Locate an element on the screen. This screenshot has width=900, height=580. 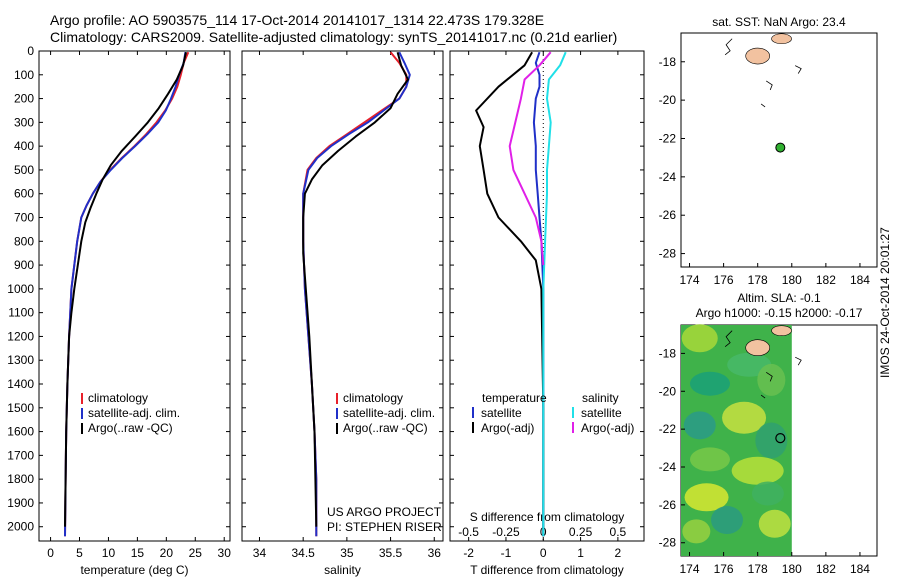
x-tick-label: 36 is located at coordinates (435, 553).